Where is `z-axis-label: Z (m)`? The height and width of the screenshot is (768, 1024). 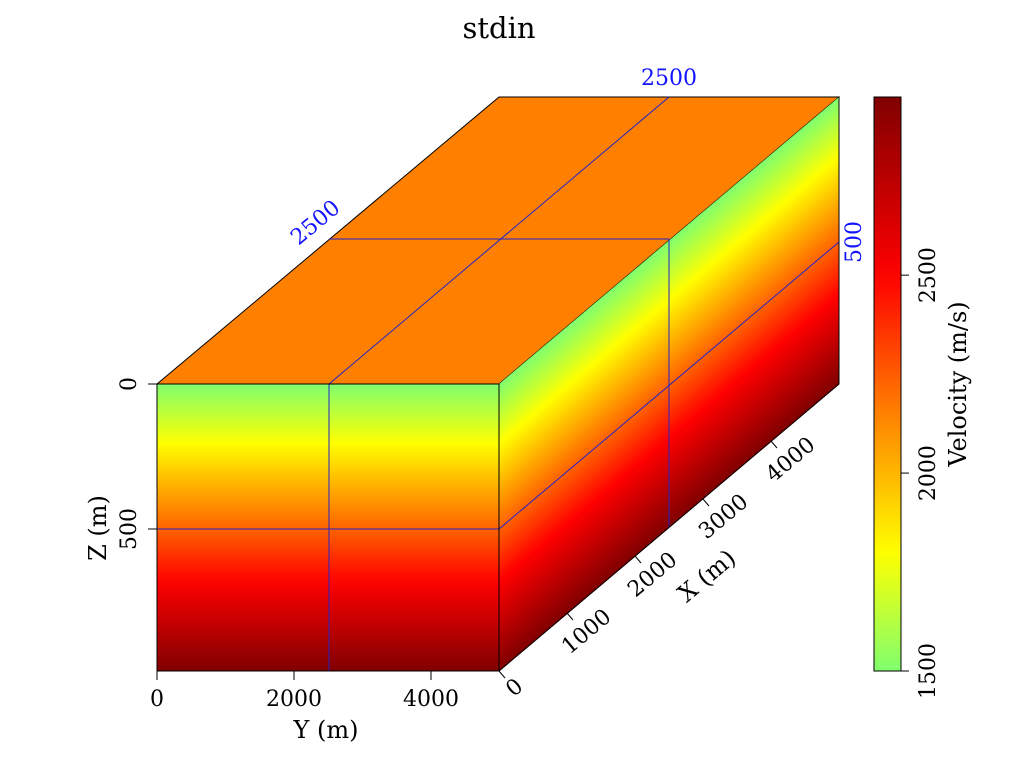
z-axis-label: Z (m) is located at coordinates (98, 528).